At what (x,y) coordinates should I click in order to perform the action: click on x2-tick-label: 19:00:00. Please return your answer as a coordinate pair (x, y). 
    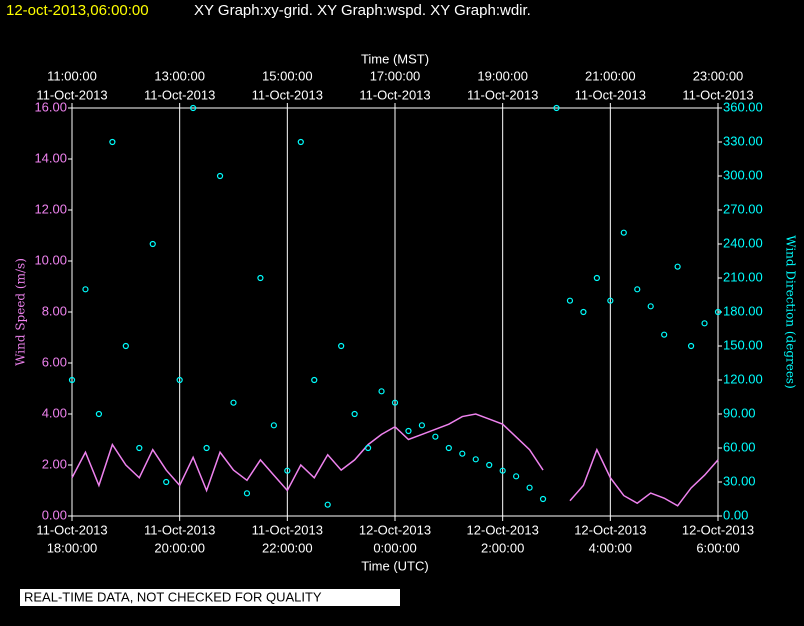
    Looking at the image, I should click on (502, 75).